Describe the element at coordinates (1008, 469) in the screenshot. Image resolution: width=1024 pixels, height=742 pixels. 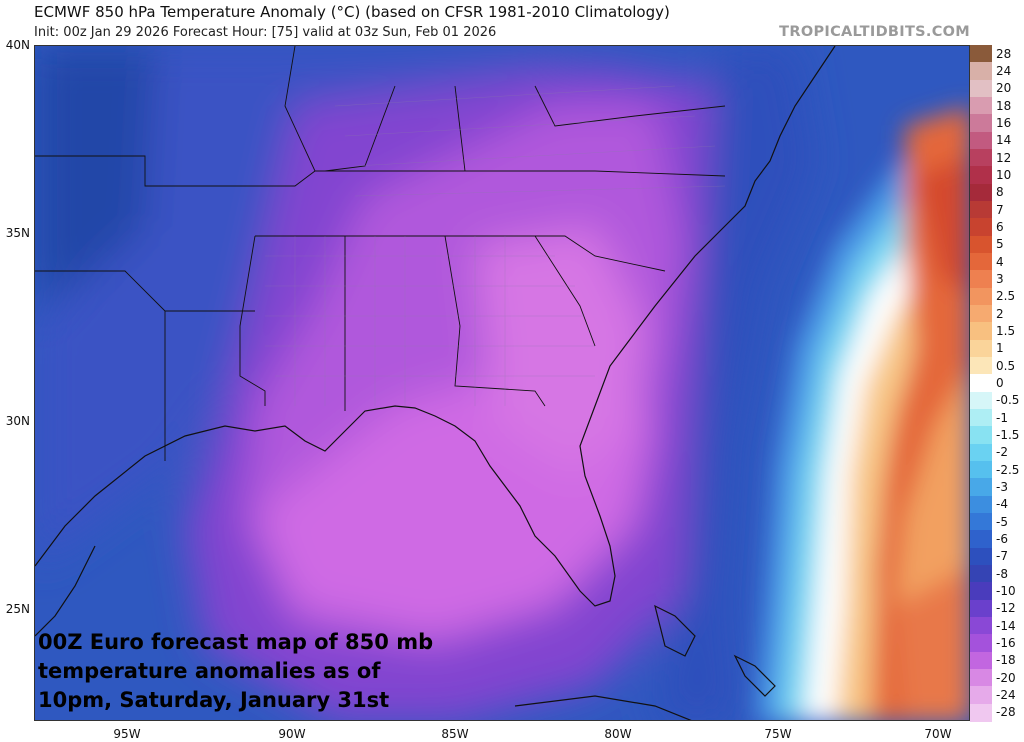
I see `colorbar-tick-label: -2.5` at that location.